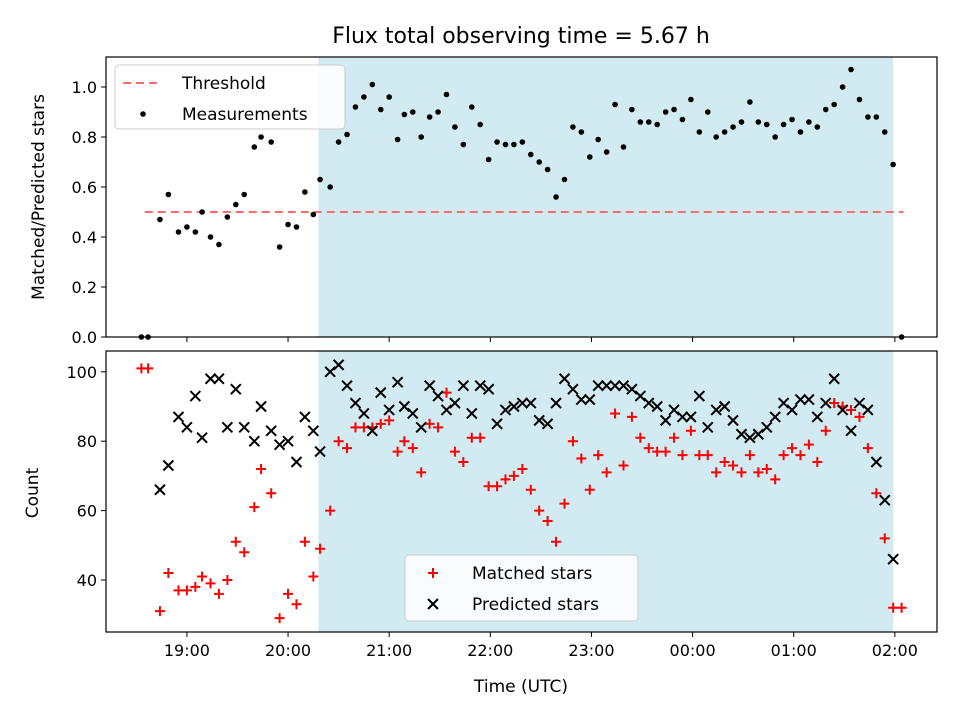 This screenshot has height=720, width=960. I want to click on x-tick-label: 01:00, so click(794, 650).